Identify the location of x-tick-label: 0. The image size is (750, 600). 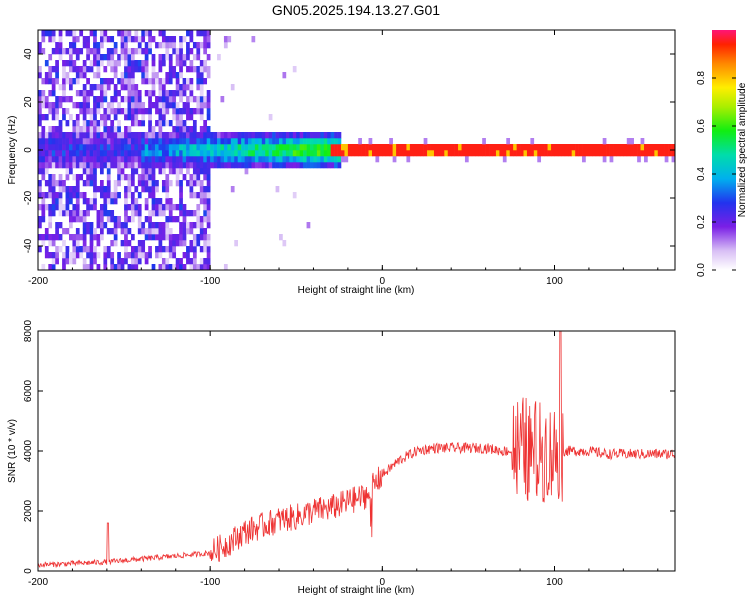
(383, 281).